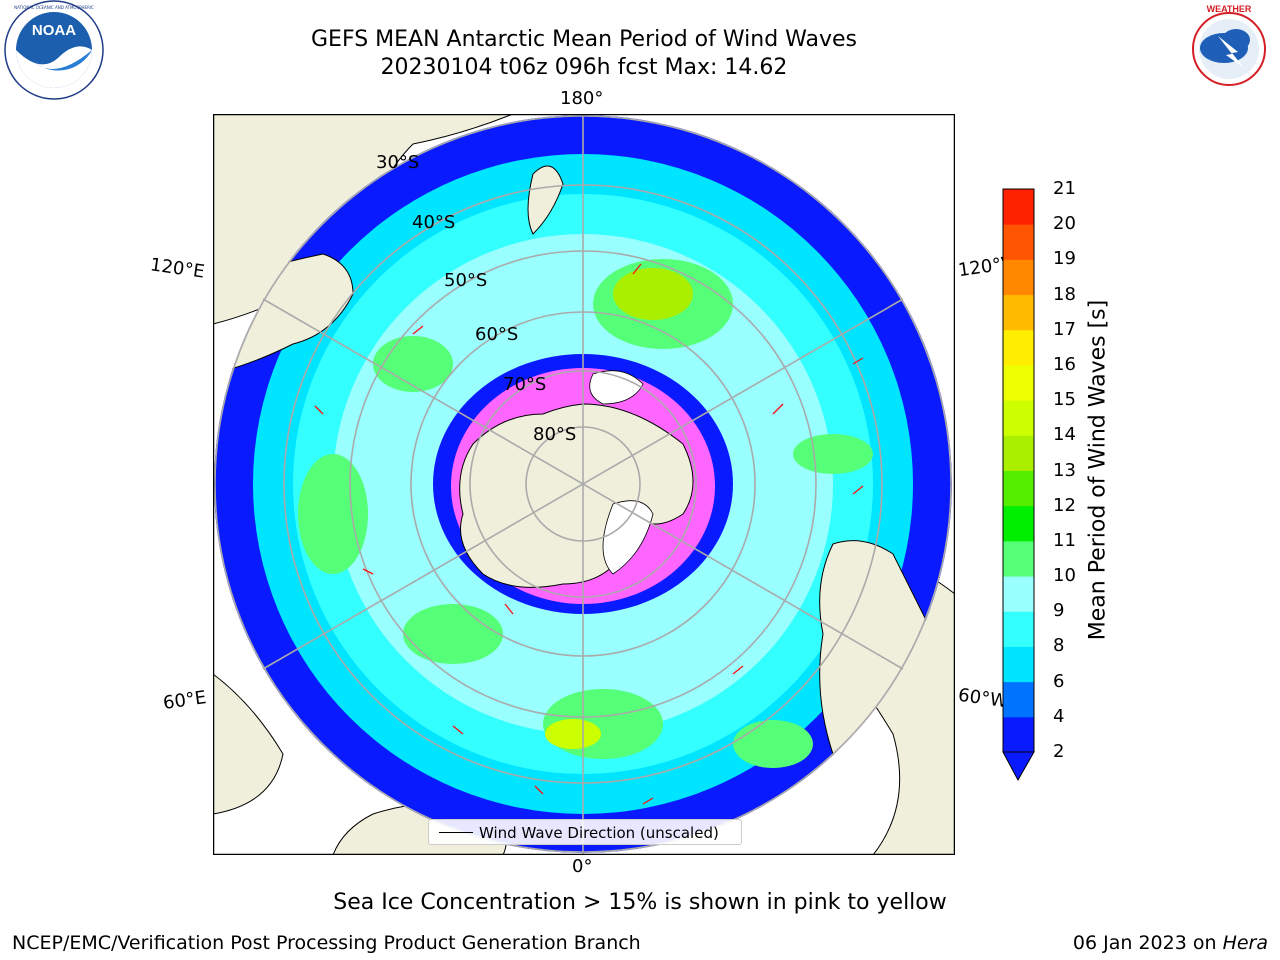 This screenshot has width=1280, height=960. Describe the element at coordinates (1064, 540) in the screenshot. I see `colorbar-tick-label: 11` at that location.